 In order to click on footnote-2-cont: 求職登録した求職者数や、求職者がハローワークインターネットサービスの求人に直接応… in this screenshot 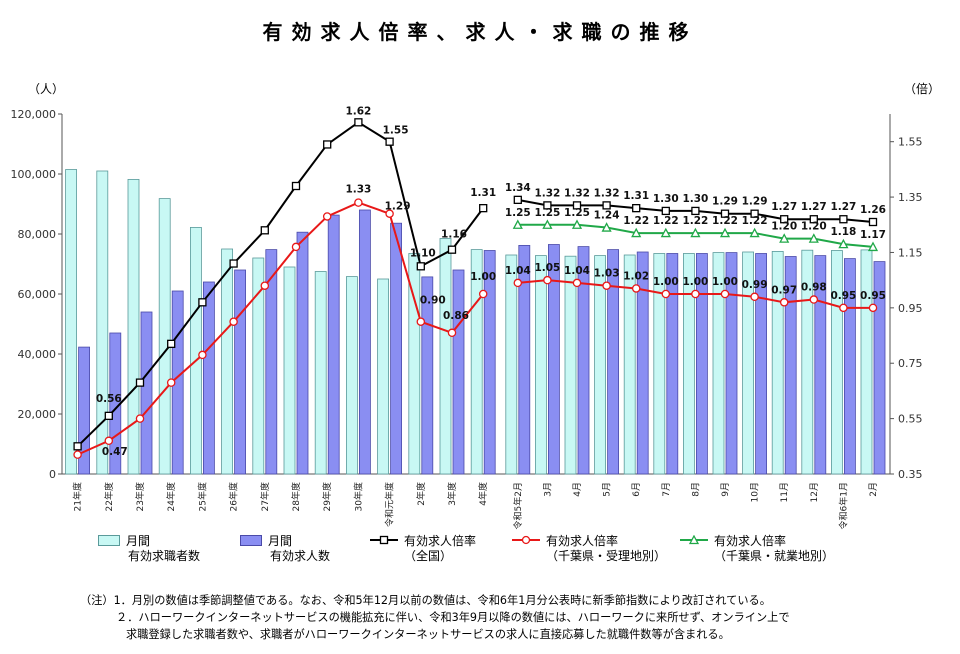, I will do `click(428, 634)`.